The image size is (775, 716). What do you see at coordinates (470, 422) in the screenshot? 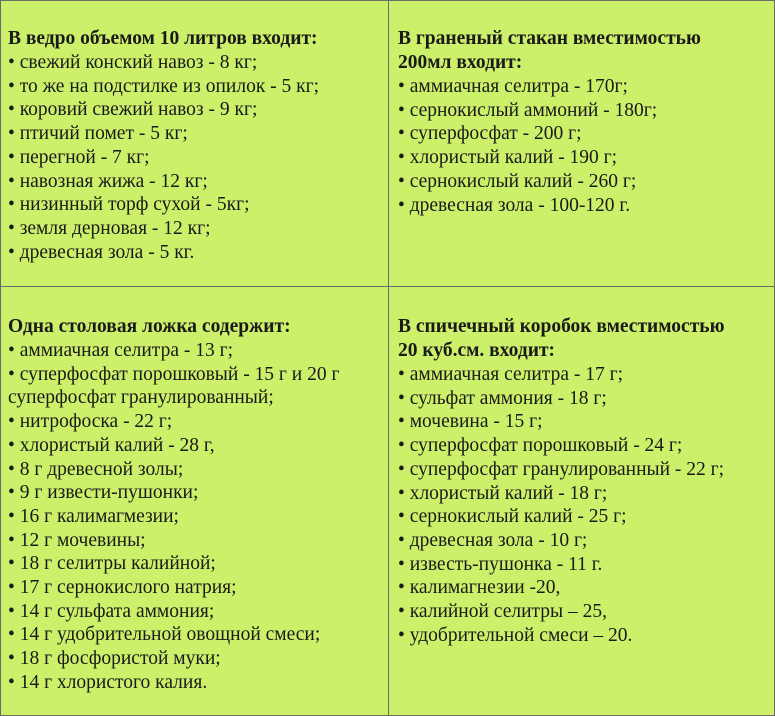
I see `list-item: • мочевина - 15 г;` at bounding box center [470, 422].